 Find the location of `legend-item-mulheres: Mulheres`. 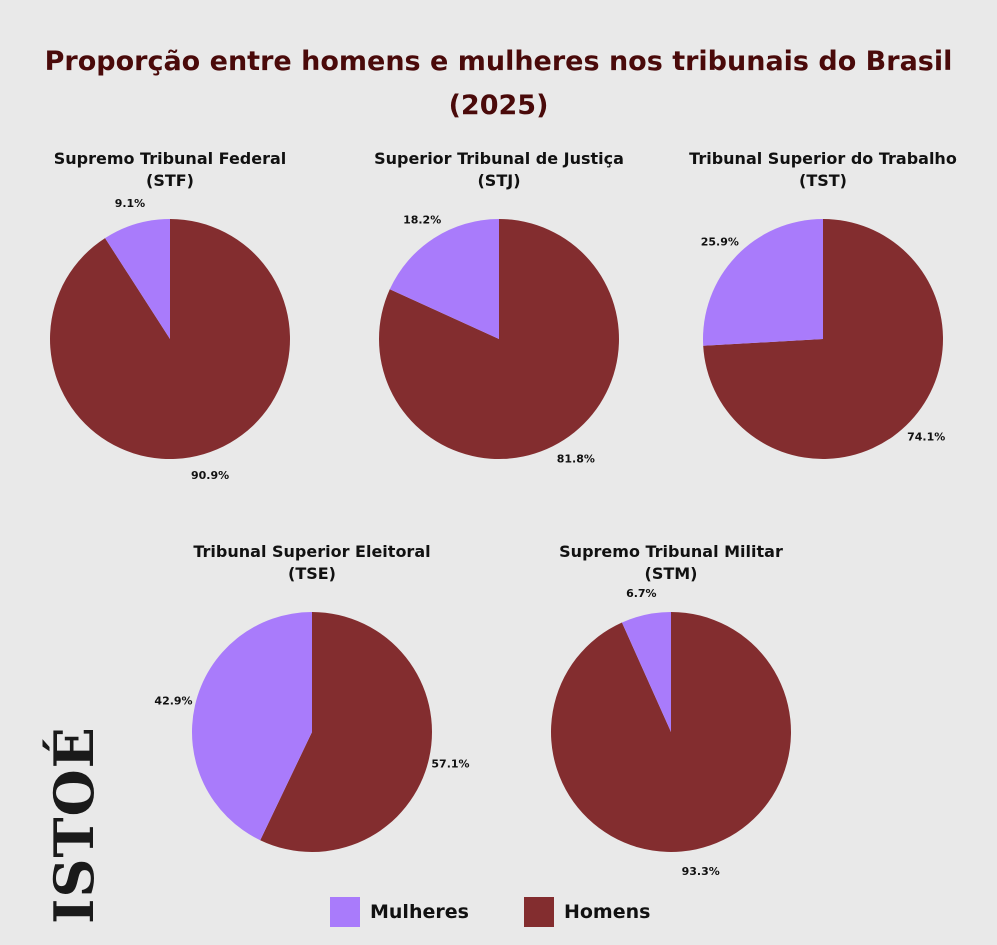

legend-item-mulheres: Mulheres is located at coordinates (399, 912).